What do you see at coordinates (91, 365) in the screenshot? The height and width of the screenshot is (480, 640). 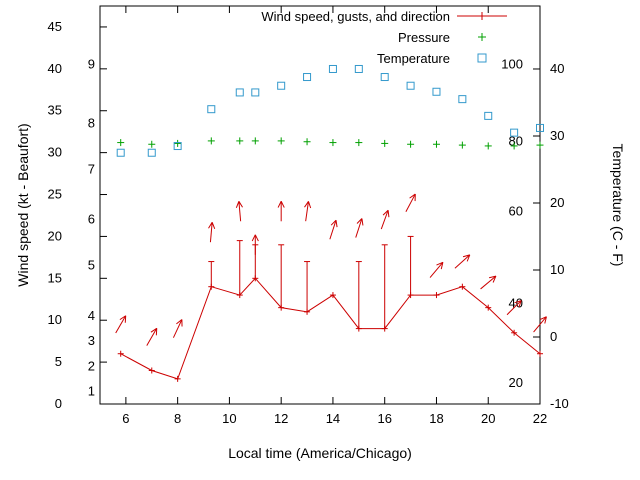 I see `beaufort-label: 2` at bounding box center [91, 365].